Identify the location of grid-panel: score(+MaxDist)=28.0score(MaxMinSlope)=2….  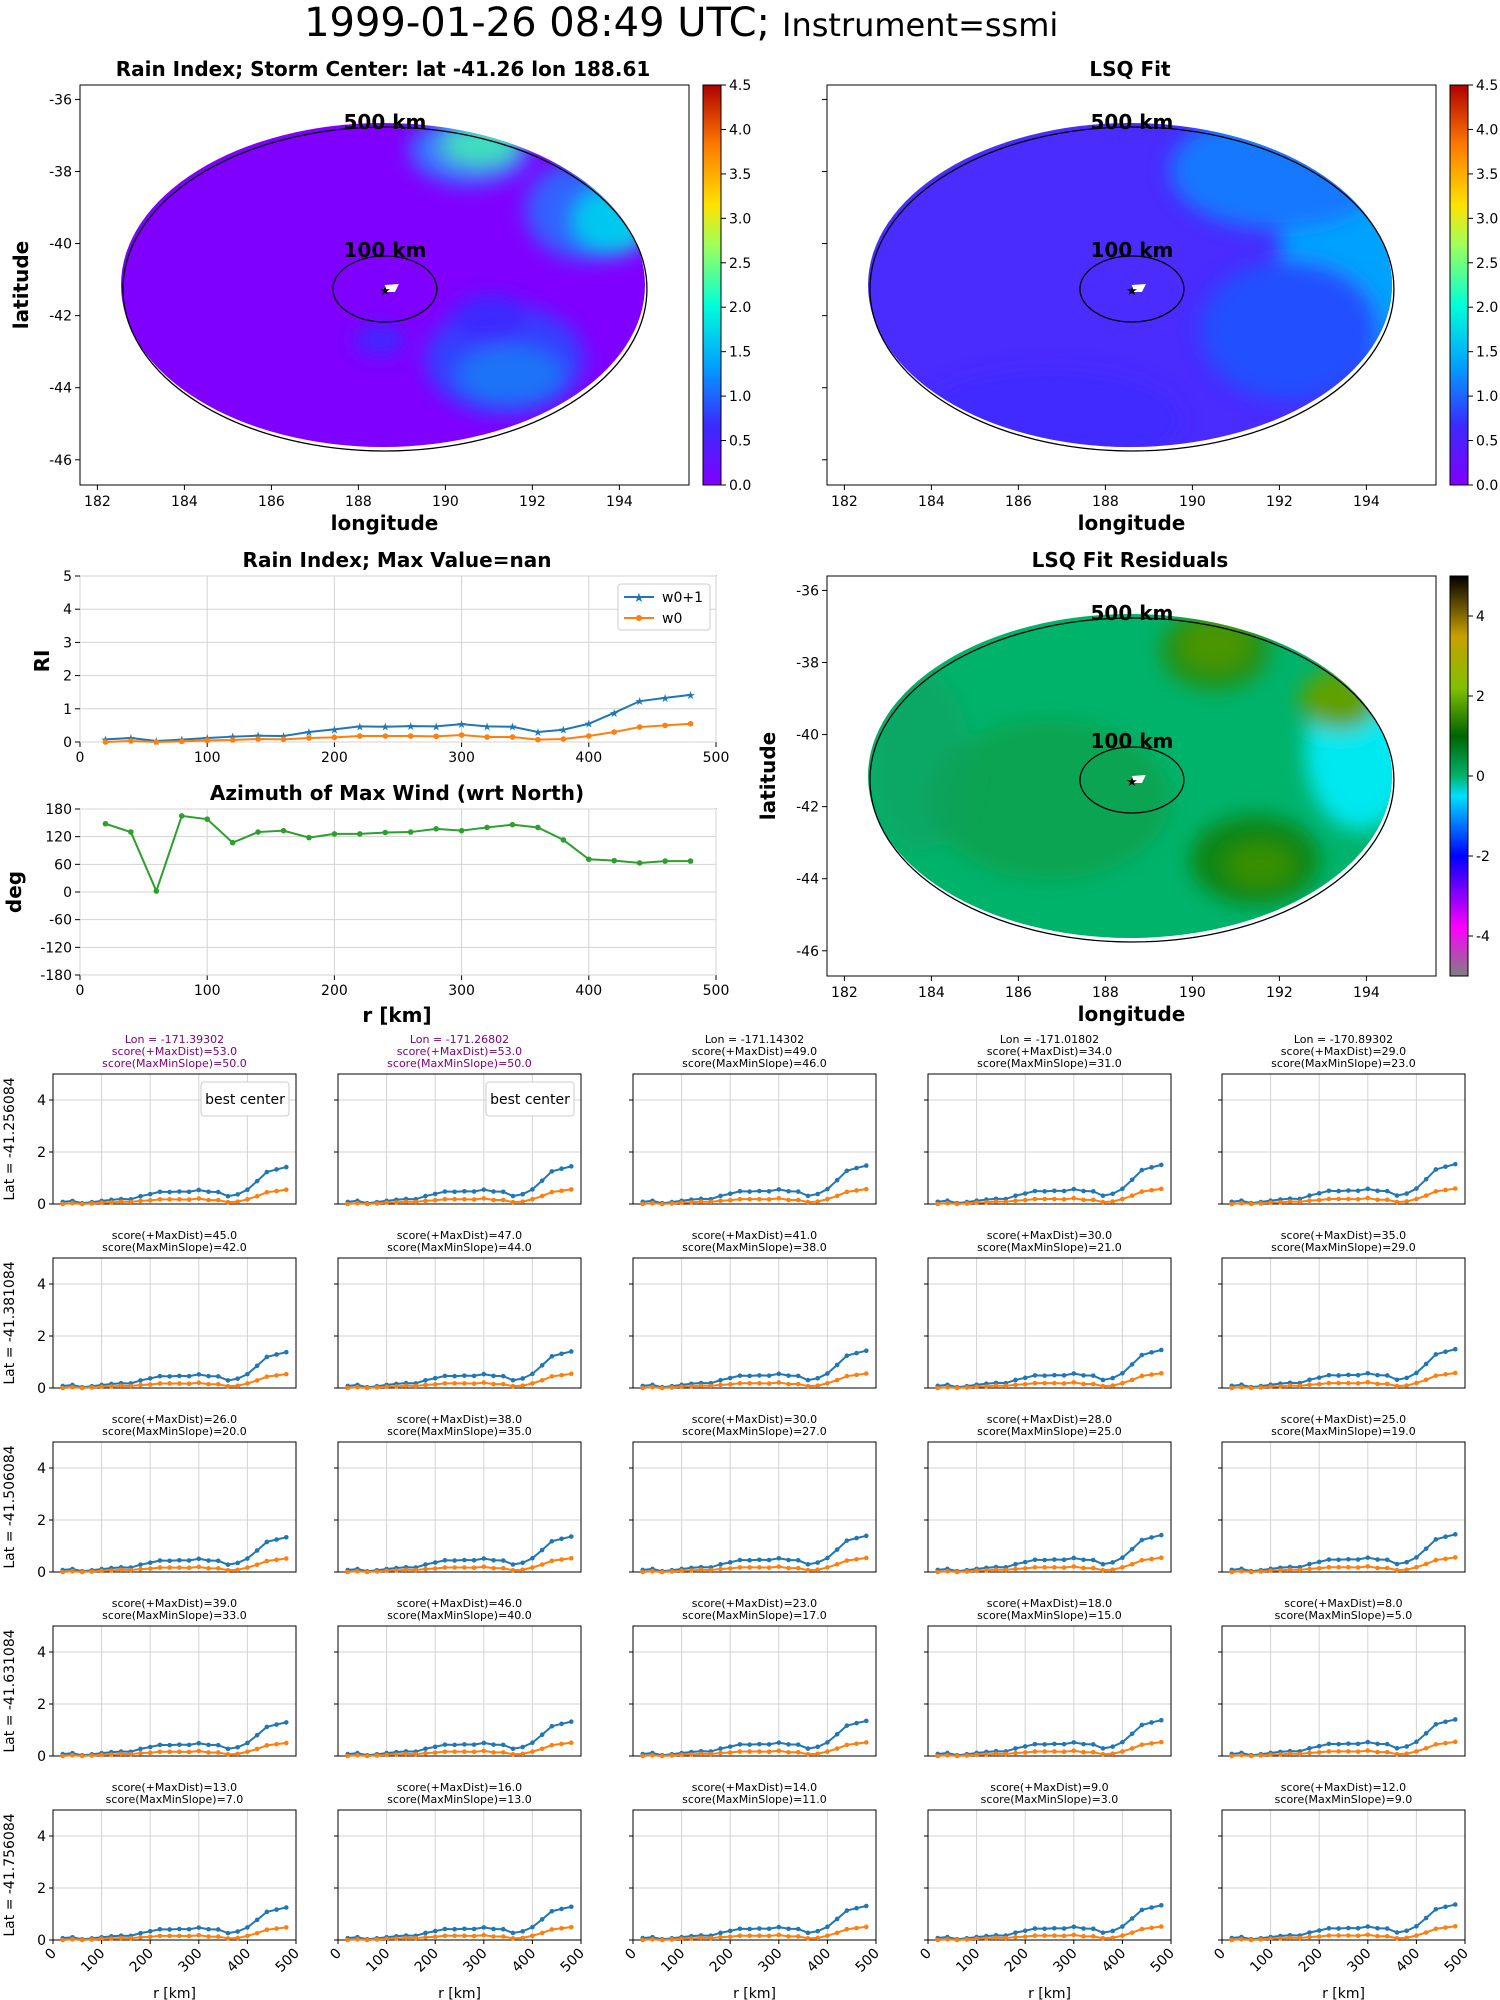
(1048, 1494).